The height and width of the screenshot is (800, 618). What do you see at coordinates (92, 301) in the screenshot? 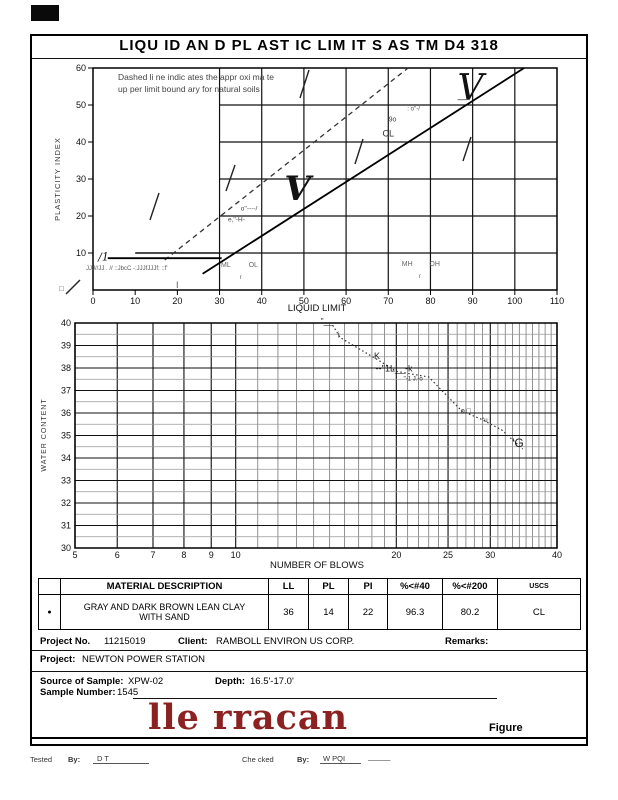
I see `x-tick-label: 0` at bounding box center [92, 301].